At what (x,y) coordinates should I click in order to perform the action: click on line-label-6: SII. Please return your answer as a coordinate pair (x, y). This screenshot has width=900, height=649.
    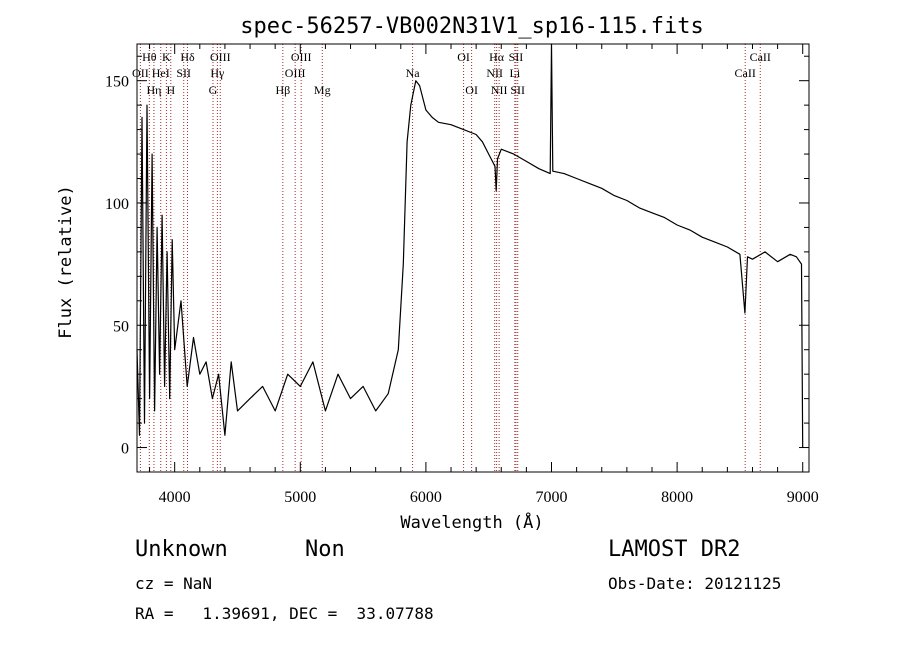
    Looking at the image, I should click on (183, 73).